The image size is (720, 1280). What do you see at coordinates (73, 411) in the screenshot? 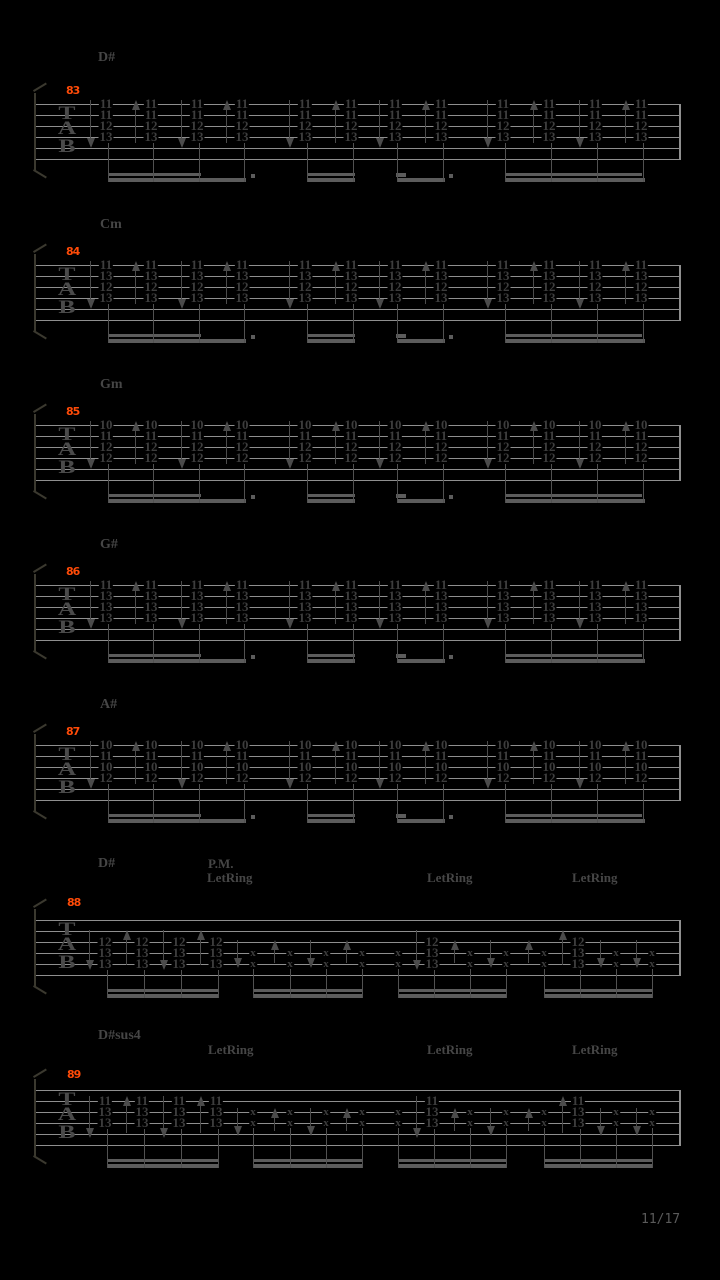
I see `measure-number: 85` at bounding box center [73, 411].